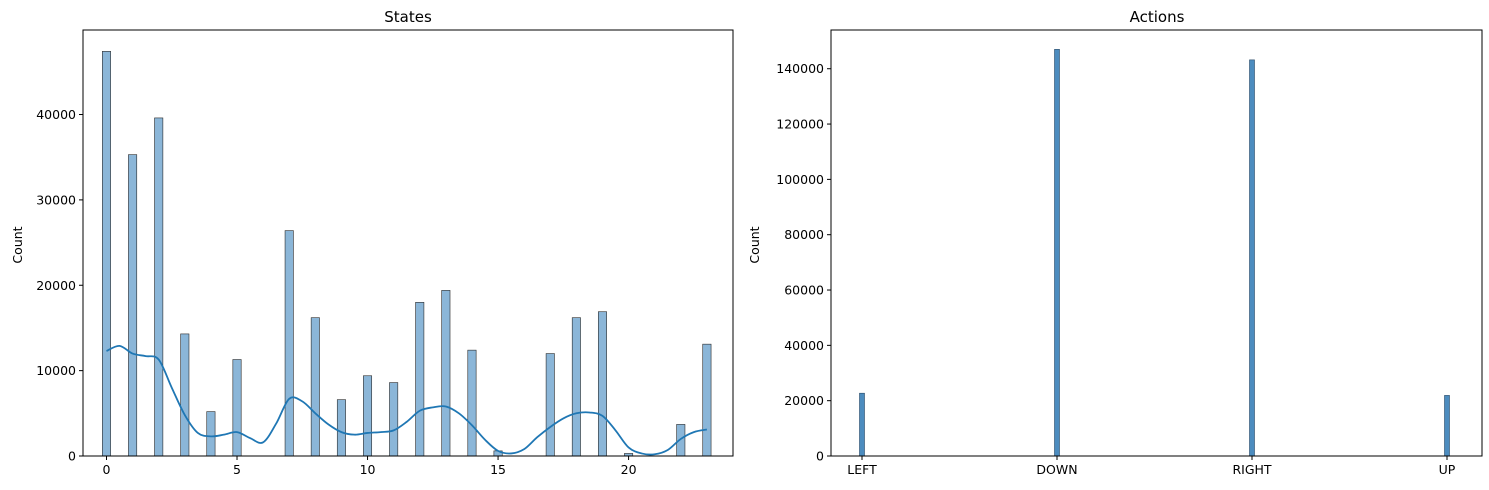 This screenshot has height=490, width=1489. Describe the element at coordinates (862, 469) in the screenshot. I see `actions-x-tick-label: LEFT` at that location.